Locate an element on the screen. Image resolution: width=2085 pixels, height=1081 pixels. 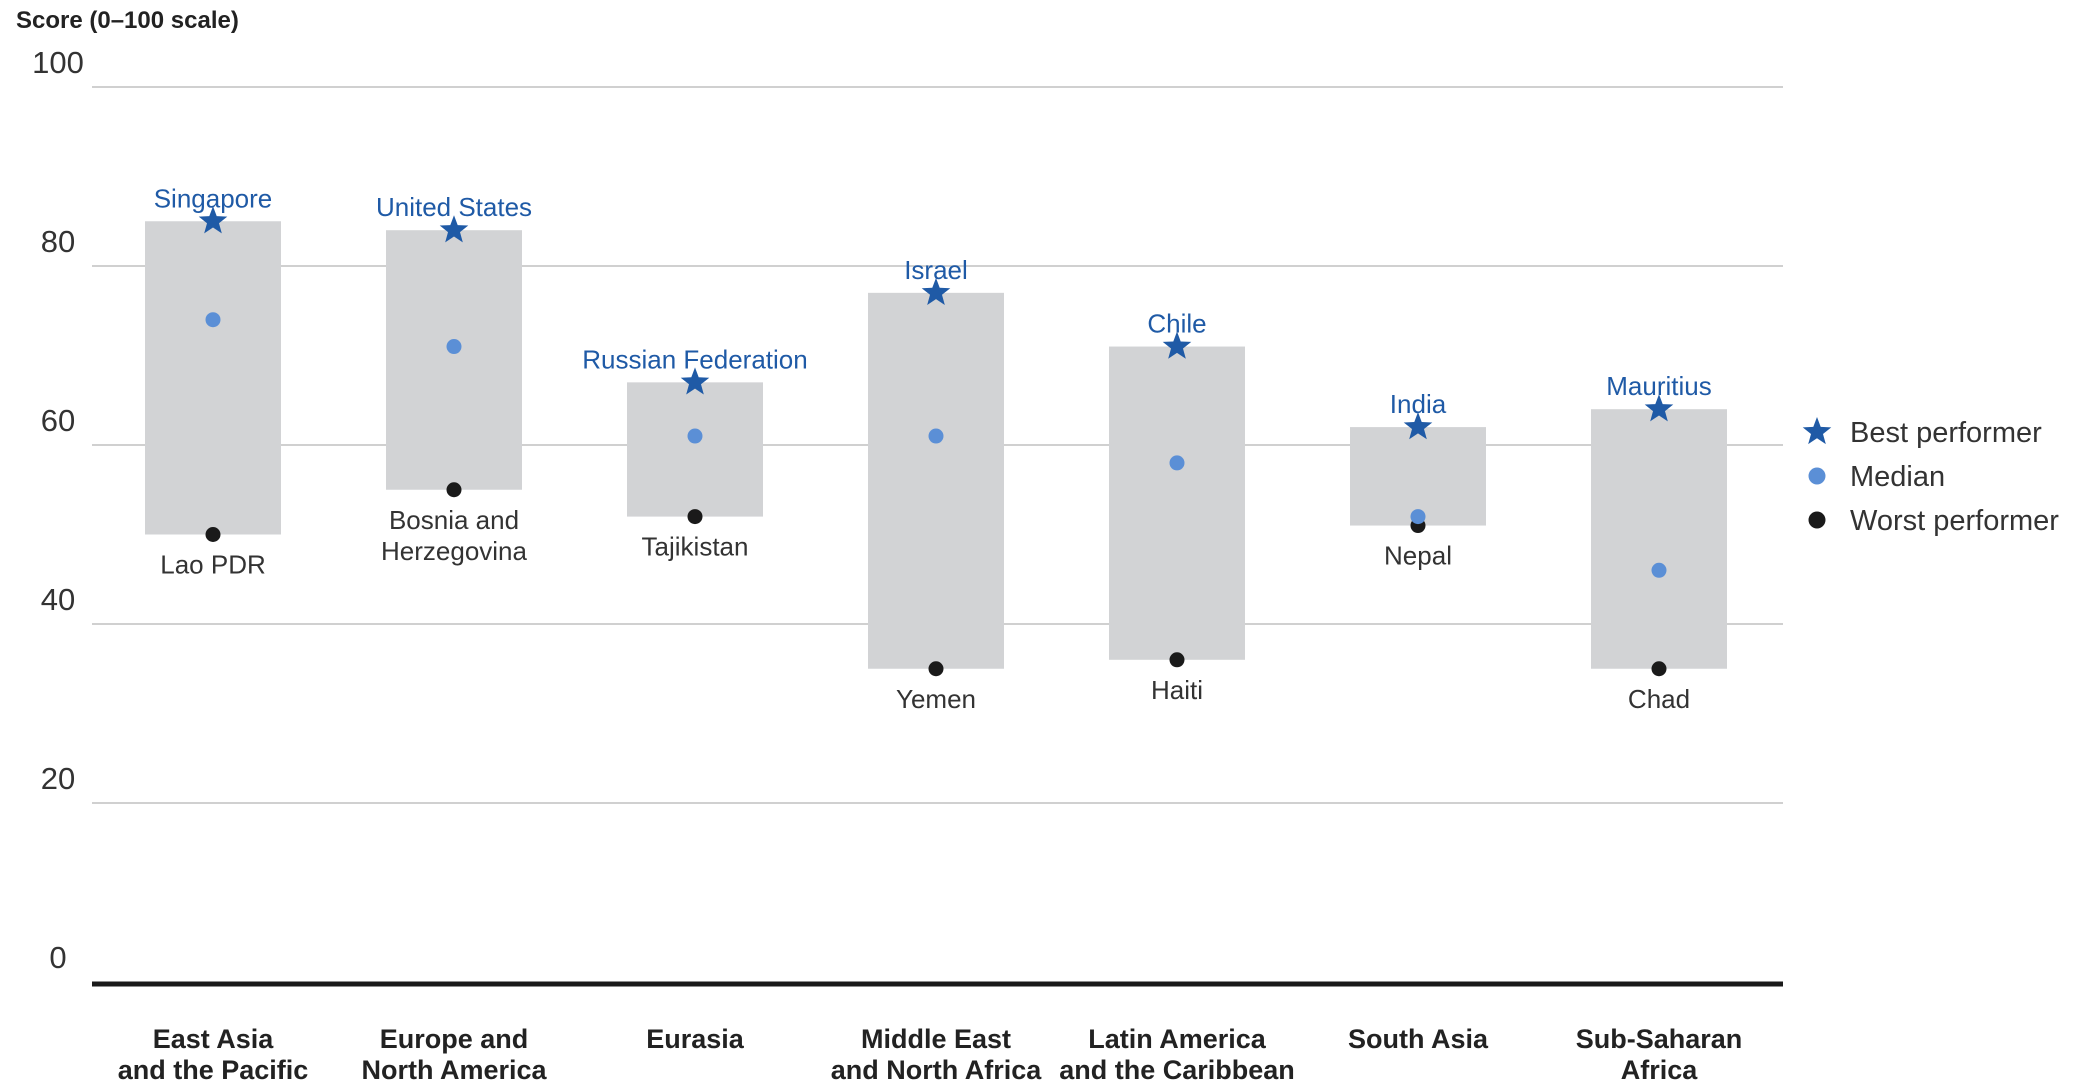
x-category-label: Latin America is located at coordinates (1177, 1039).